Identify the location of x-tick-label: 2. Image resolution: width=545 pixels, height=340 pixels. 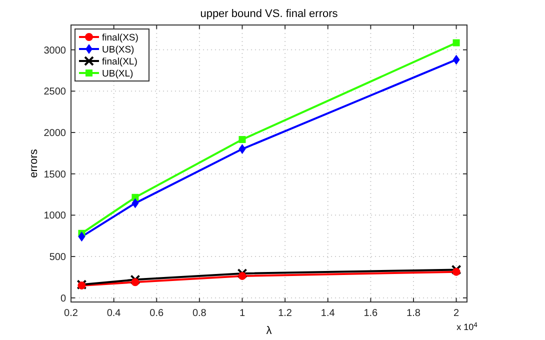
(457, 313).